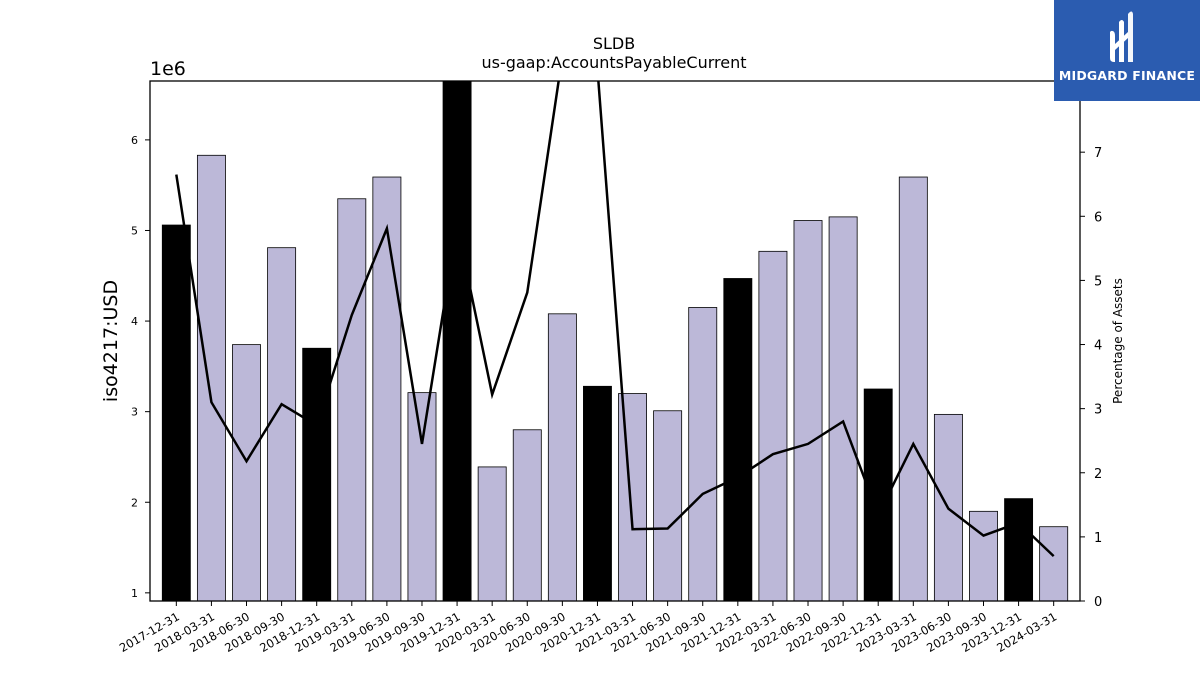 The image size is (1200, 675). What do you see at coordinates (1098, 410) in the screenshot?
I see `y2-tick-label: 3` at bounding box center [1098, 410].